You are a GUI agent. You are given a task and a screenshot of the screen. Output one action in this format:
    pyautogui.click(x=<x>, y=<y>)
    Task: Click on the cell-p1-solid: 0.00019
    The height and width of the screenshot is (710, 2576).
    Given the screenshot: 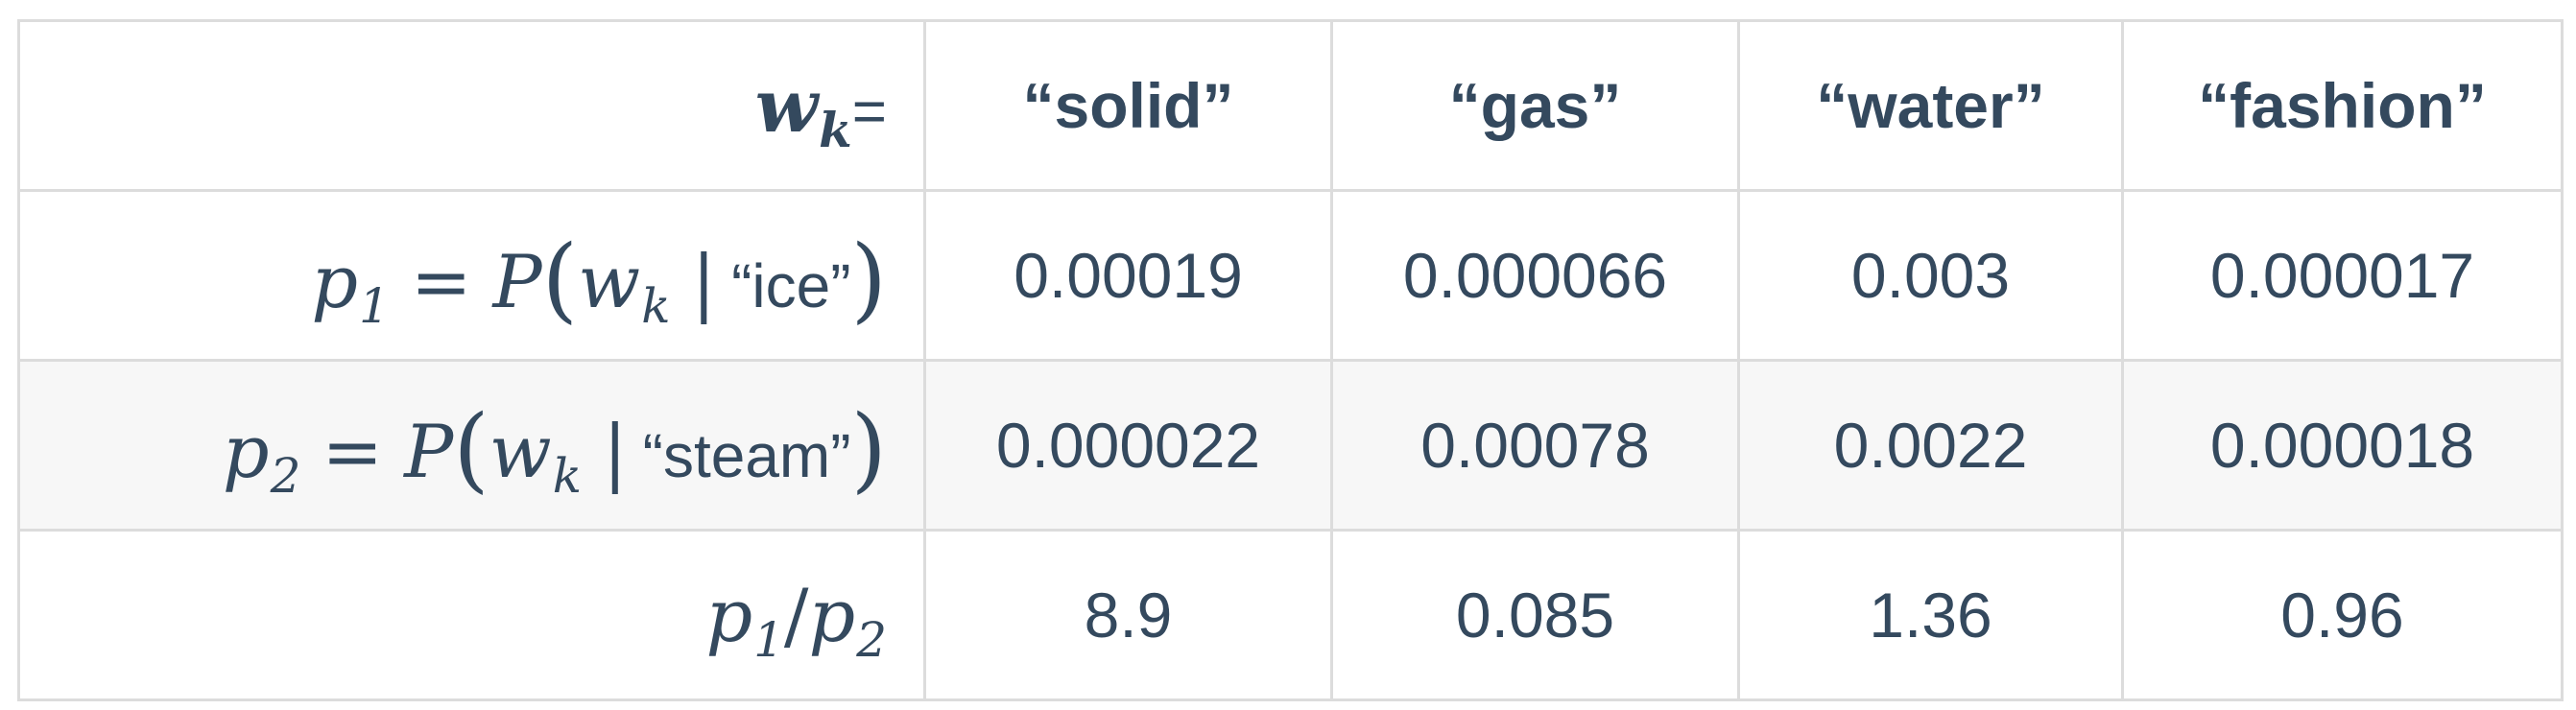 What is the action you would take?
    pyautogui.click(x=1128, y=275)
    